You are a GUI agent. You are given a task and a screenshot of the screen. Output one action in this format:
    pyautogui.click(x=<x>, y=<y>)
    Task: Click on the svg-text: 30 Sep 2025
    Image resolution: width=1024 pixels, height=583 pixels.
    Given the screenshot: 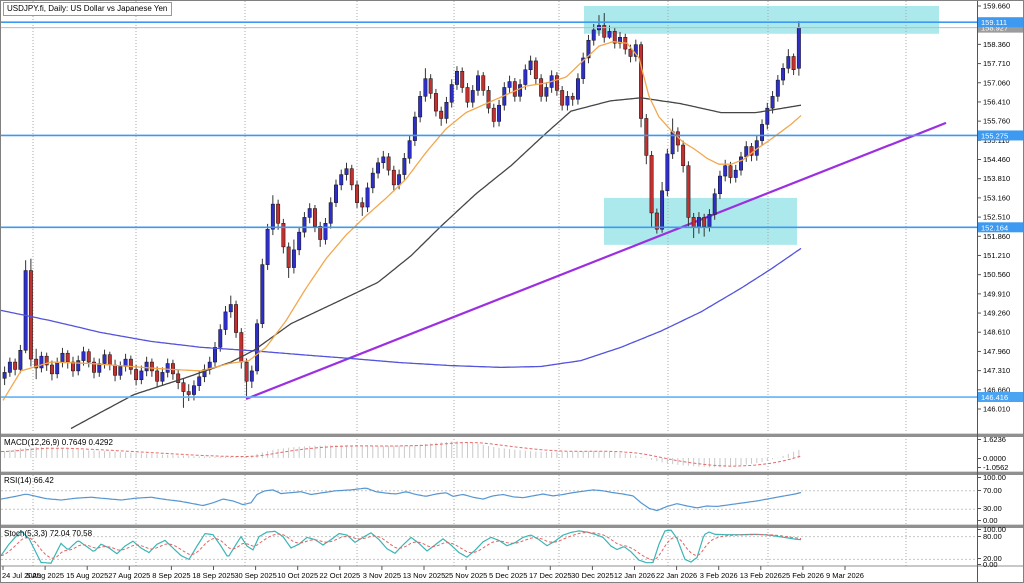 What is the action you would take?
    pyautogui.click(x=255, y=575)
    